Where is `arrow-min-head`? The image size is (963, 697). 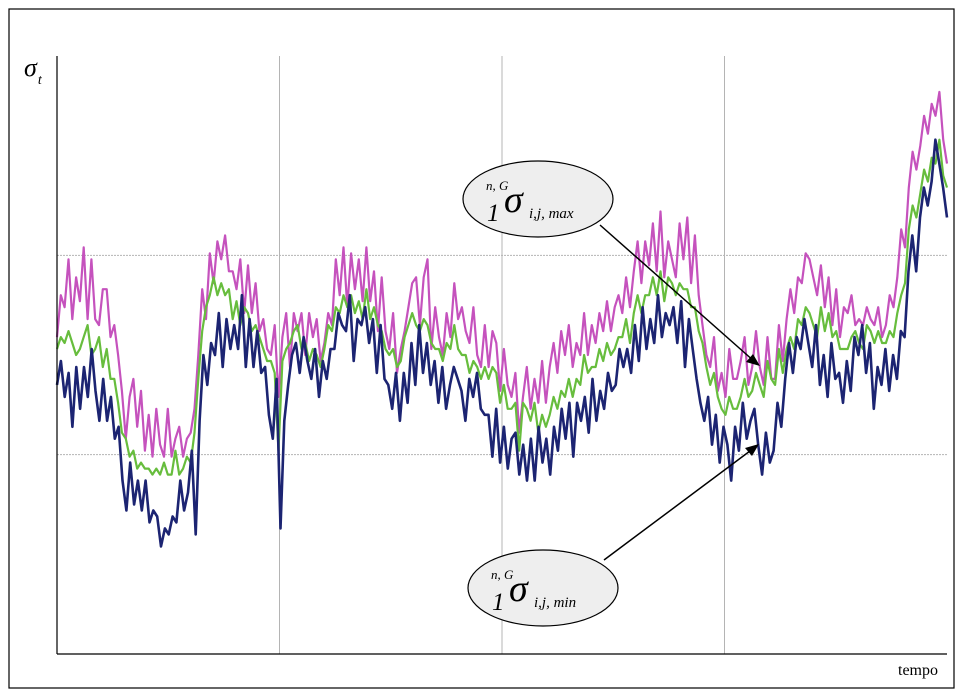
arrow-min-head is located at coordinates (752, 450).